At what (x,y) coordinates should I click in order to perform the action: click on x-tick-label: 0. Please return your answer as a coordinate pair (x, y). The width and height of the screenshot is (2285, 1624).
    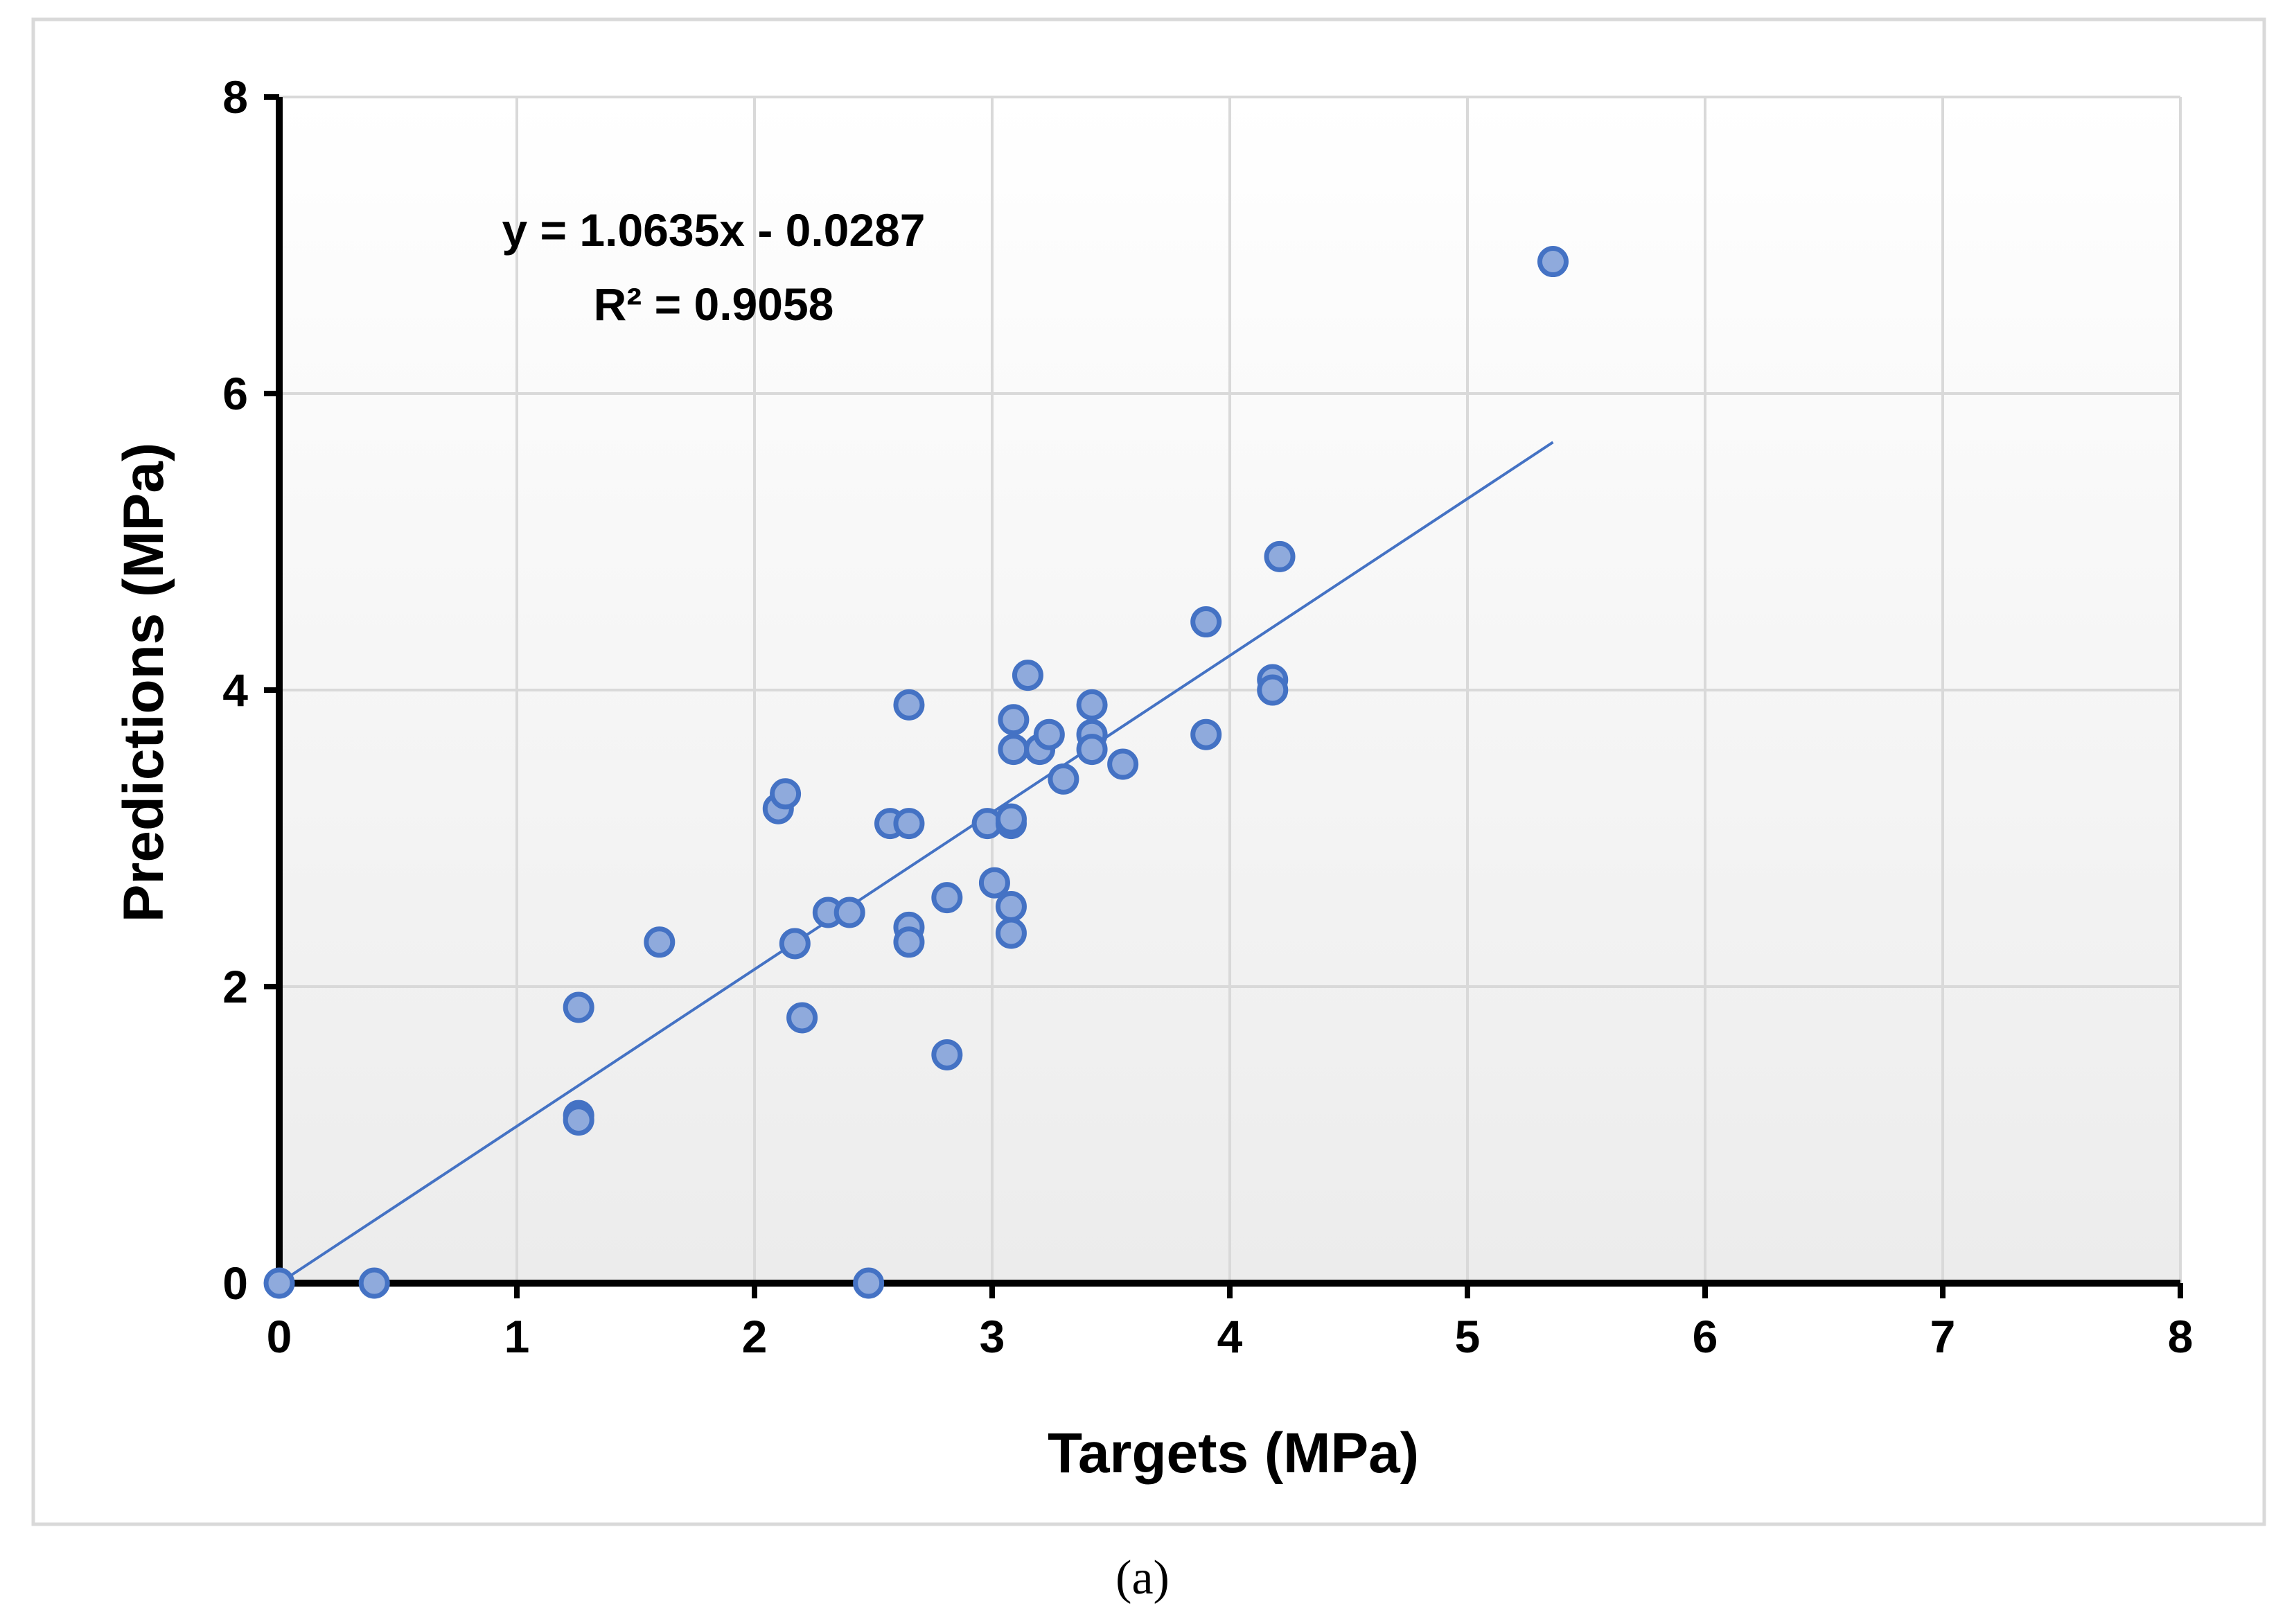
    Looking at the image, I should click on (279, 1336).